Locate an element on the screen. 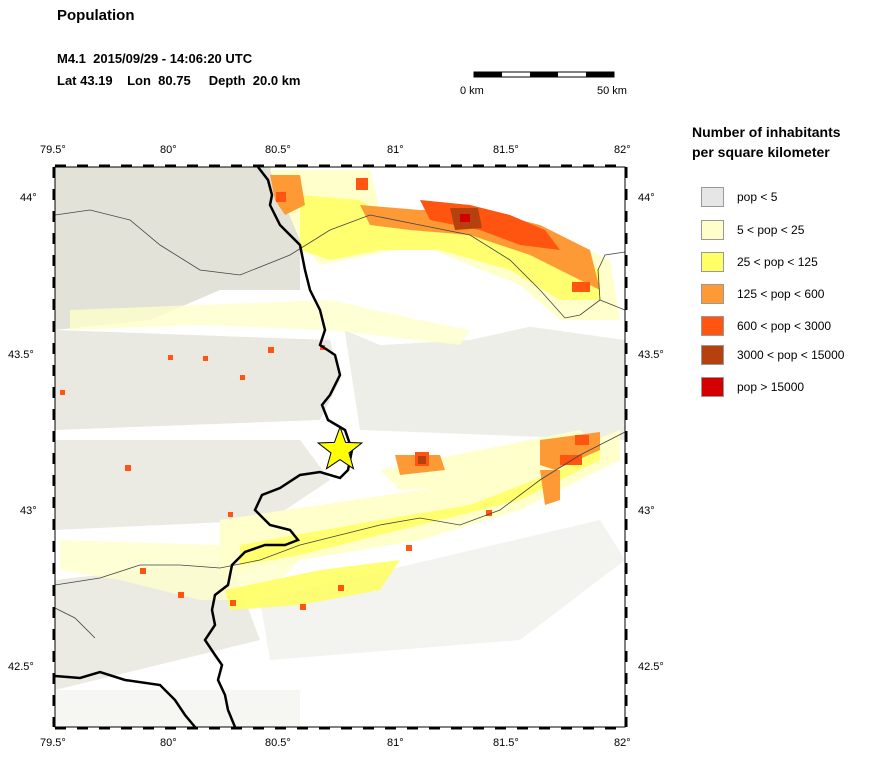 The image size is (870, 759). legend-item: pop < 5 is located at coordinates (785, 198).